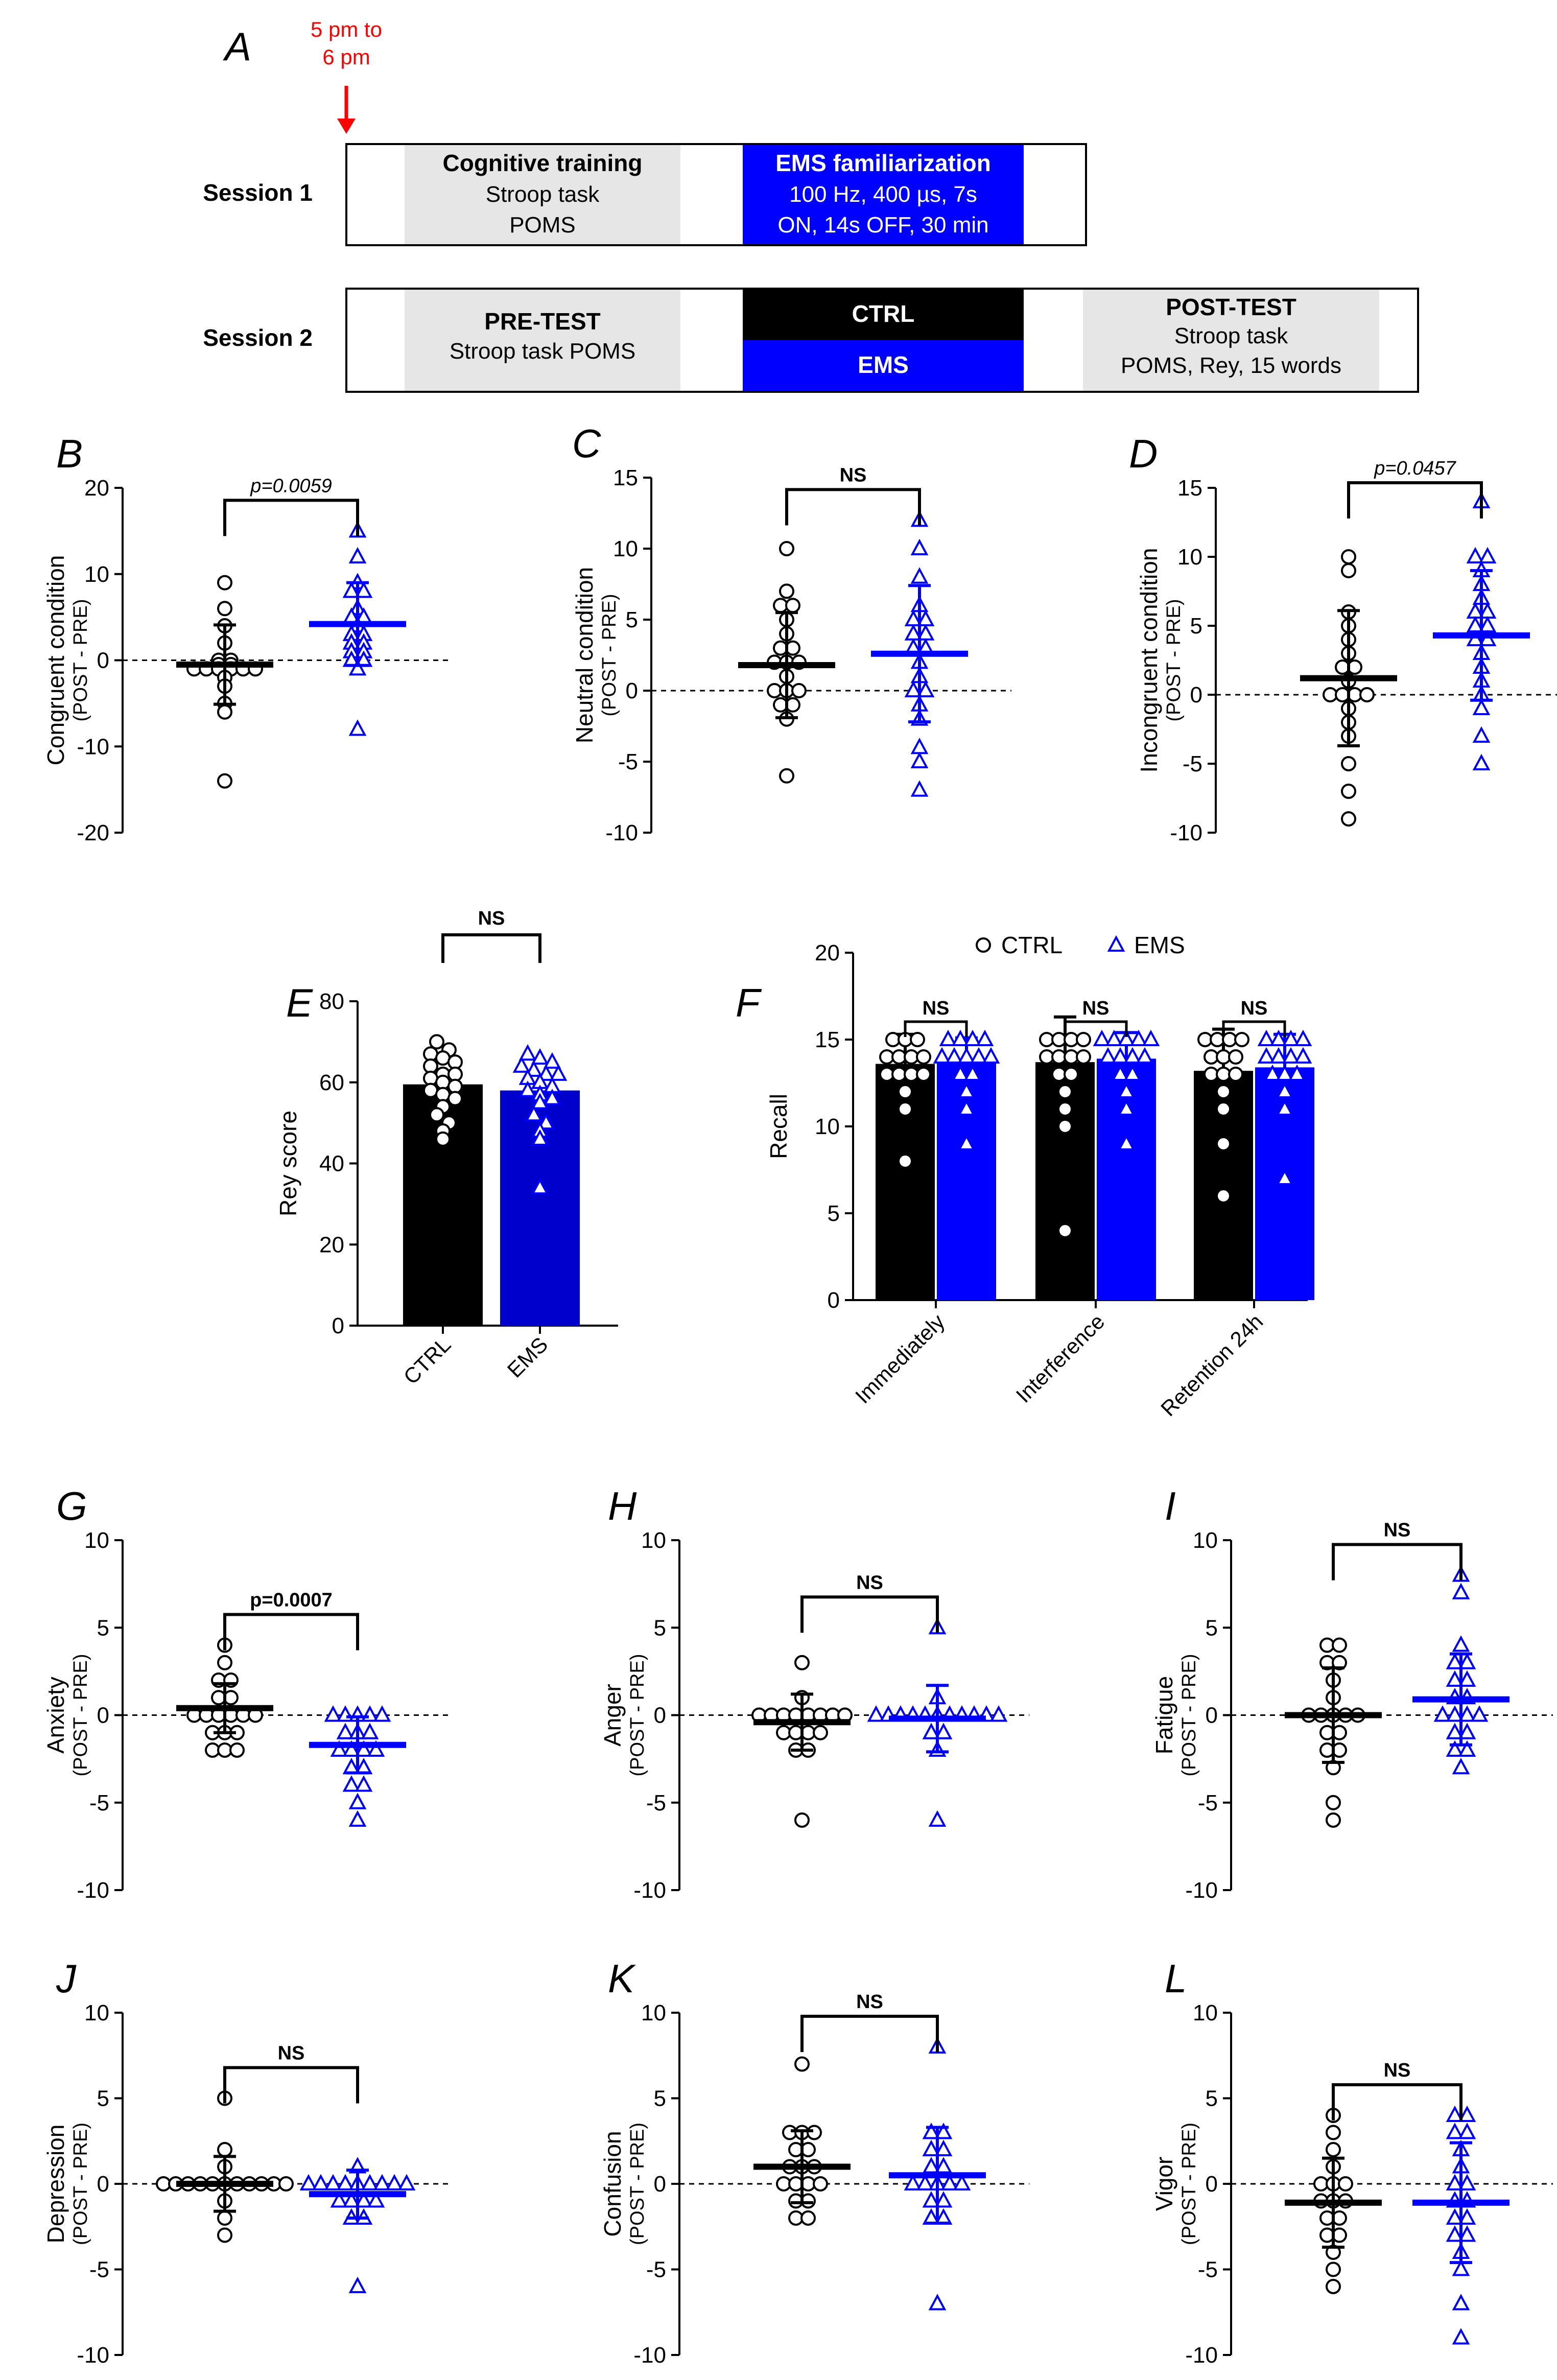 This screenshot has height=2380, width=1557. Describe the element at coordinates (983, 945) in the screenshot. I see `legend-ctrl-marker` at that location.